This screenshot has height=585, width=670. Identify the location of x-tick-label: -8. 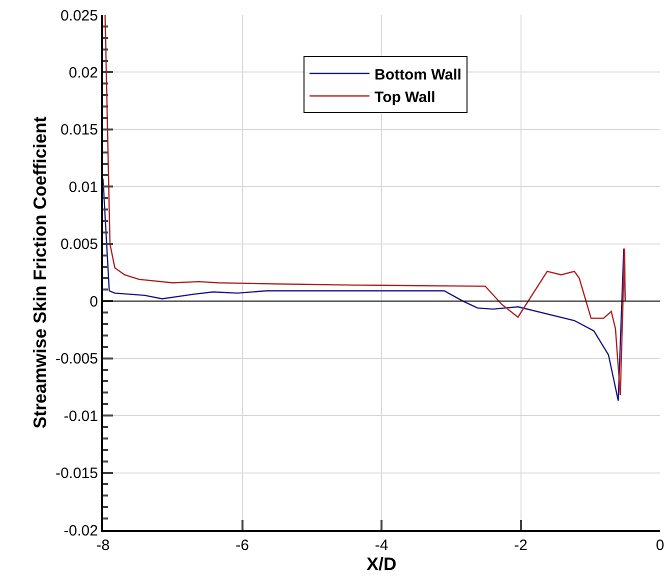
(103, 545).